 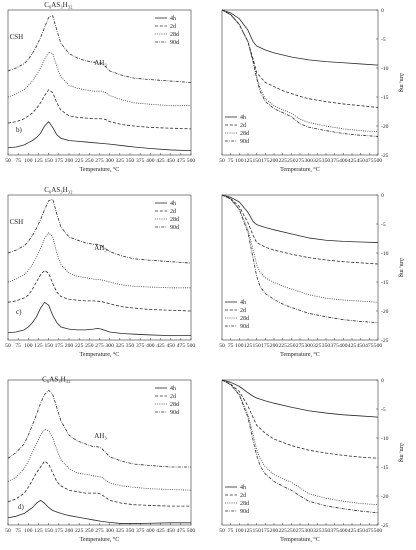 I want to click on y-tick-label: -15, so click(x=385, y=468).